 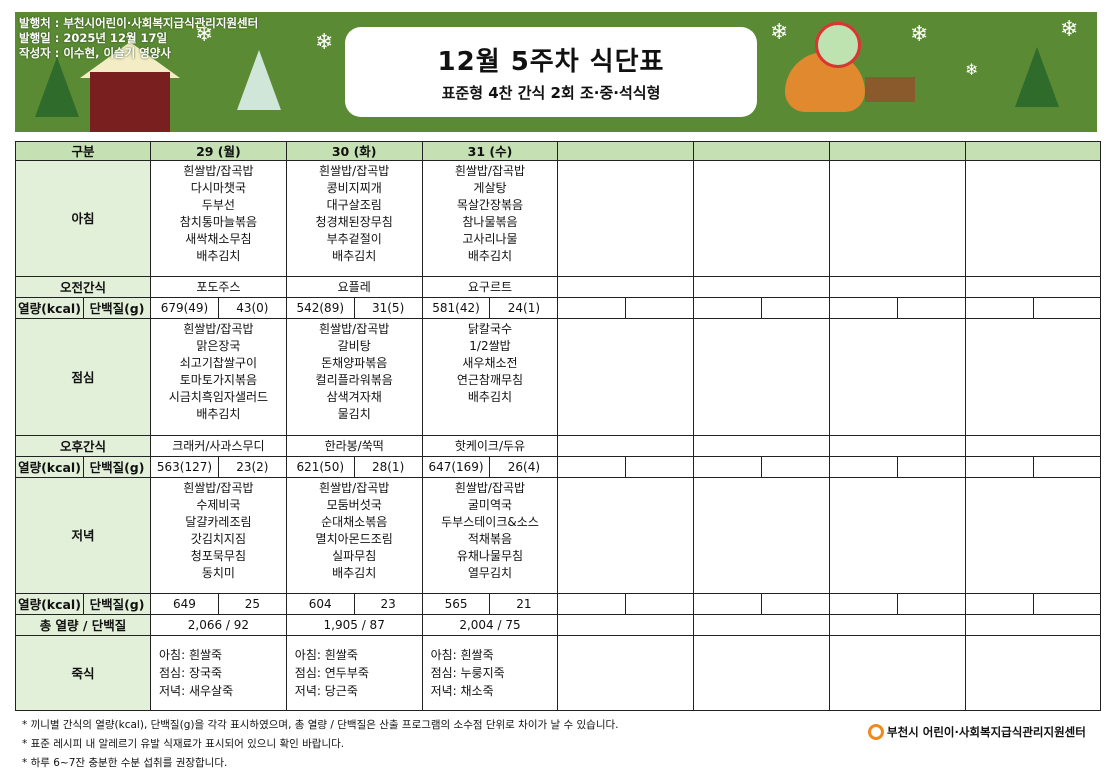 I want to click on total-row: 총 열량 / 단백질 2,066 / 92 1,905 / 87 2,004 / 75, so click(x=558, y=625).